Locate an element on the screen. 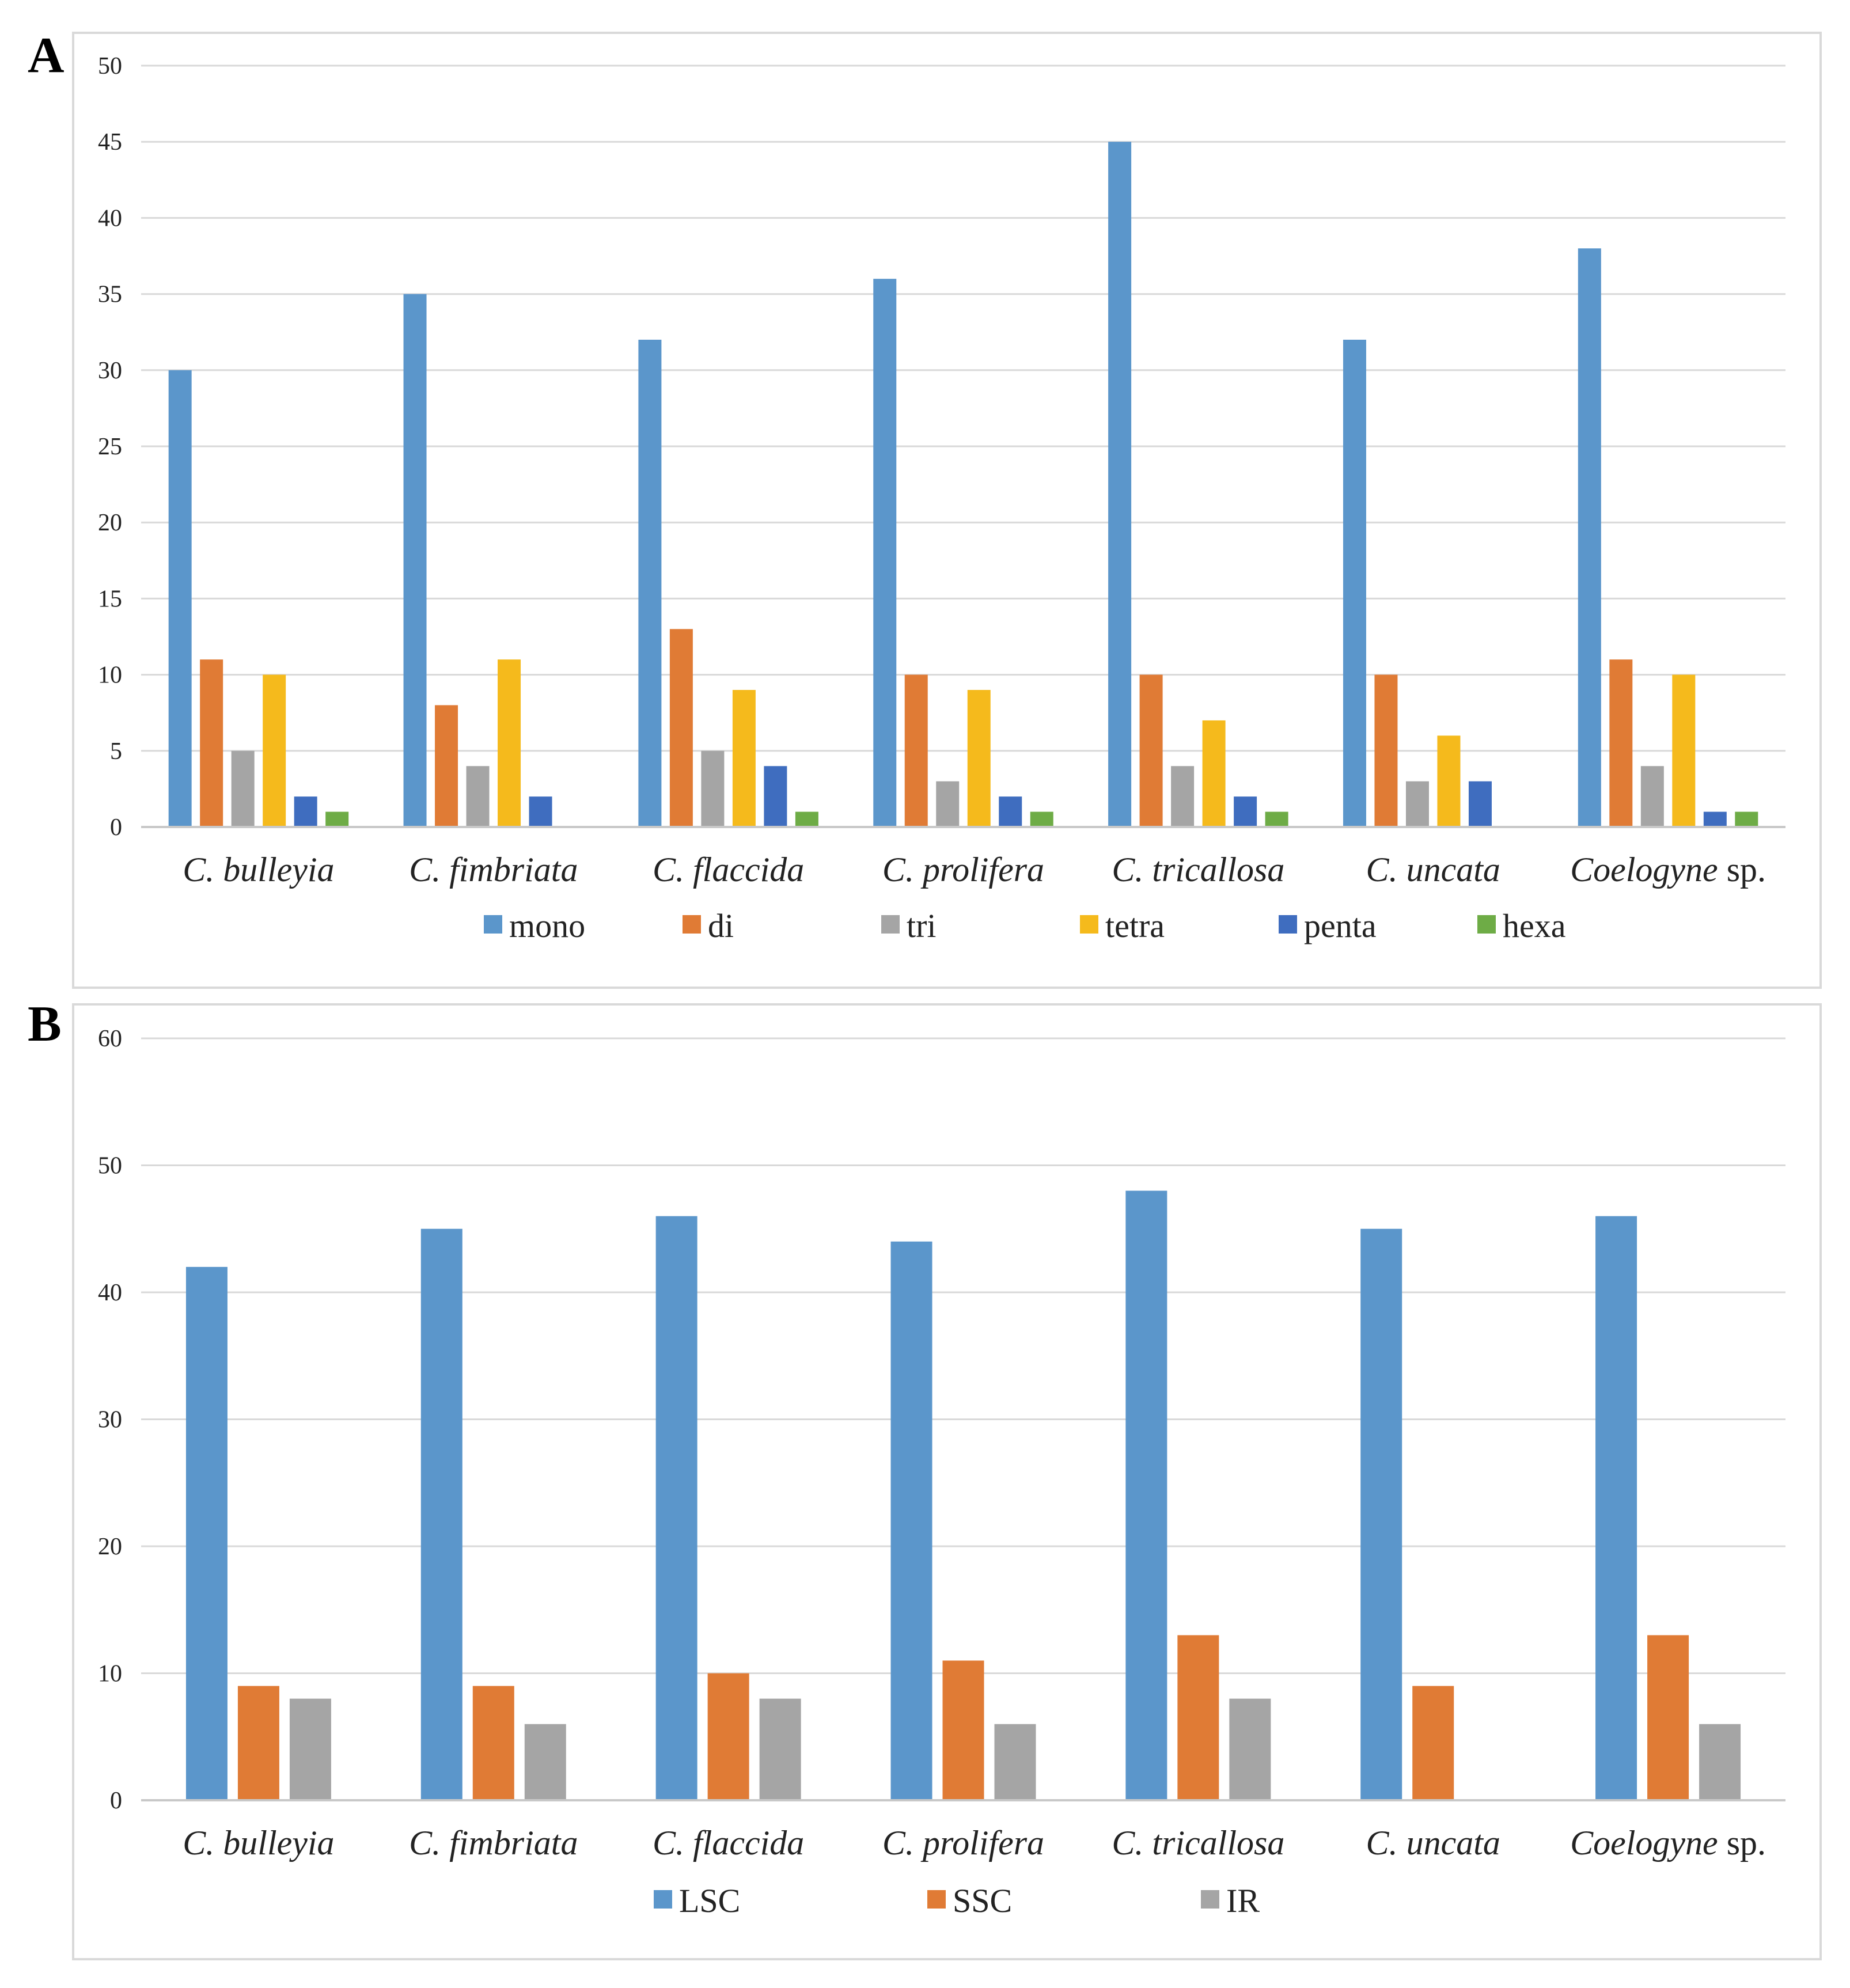 This screenshot has height=1988, width=1850. panel-a-legend-label-penta: penta is located at coordinates (1340, 925).